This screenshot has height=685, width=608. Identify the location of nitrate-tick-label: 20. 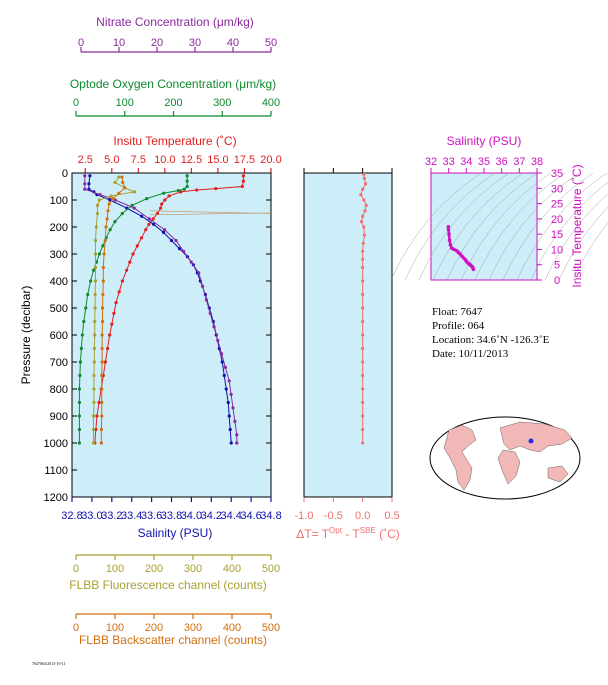
(157, 43).